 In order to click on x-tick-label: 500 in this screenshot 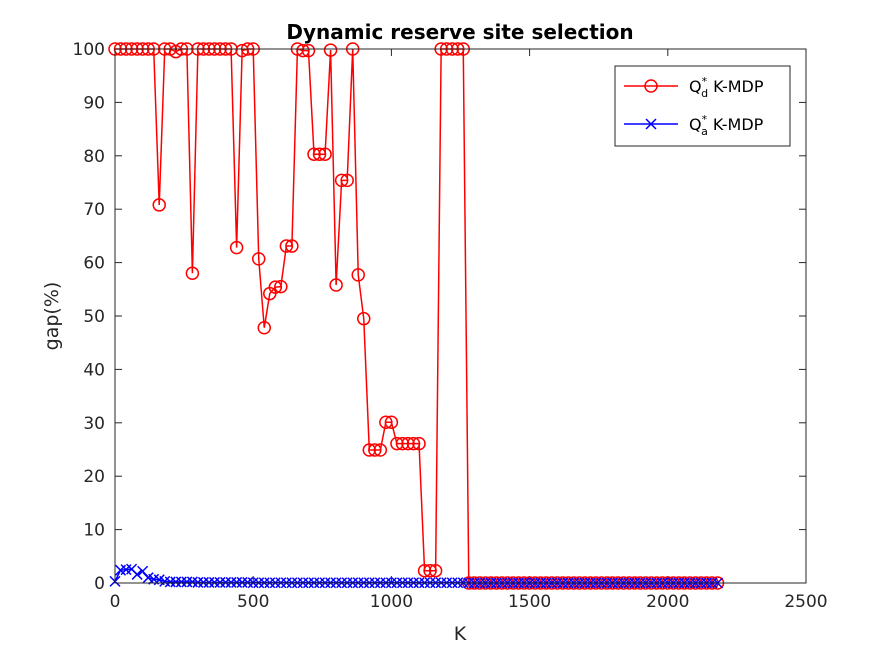, I will do `click(253, 602)`.